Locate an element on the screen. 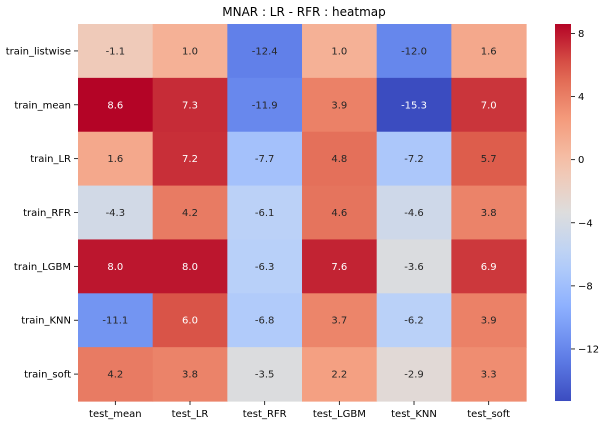  cell-value-label: -4.6 is located at coordinates (414, 213).